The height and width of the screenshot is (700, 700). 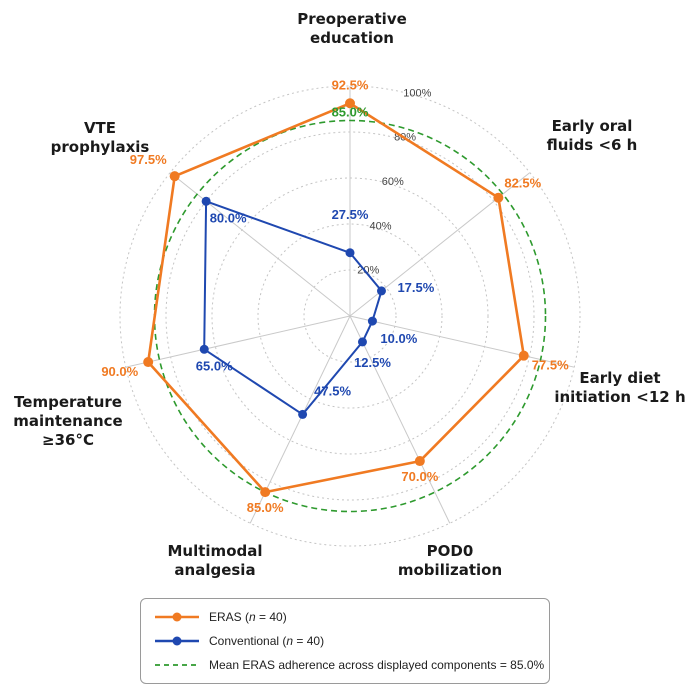 What do you see at coordinates (350, 84) in the screenshot?
I see `eras-value-label: 92.5%` at bounding box center [350, 84].